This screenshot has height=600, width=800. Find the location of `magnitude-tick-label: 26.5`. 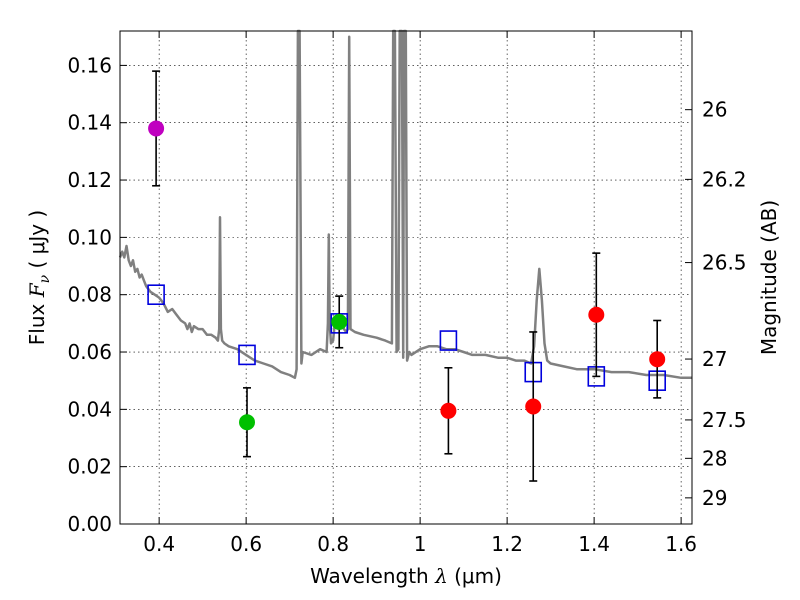

magnitude-tick-label: 26.5 is located at coordinates (724, 263).